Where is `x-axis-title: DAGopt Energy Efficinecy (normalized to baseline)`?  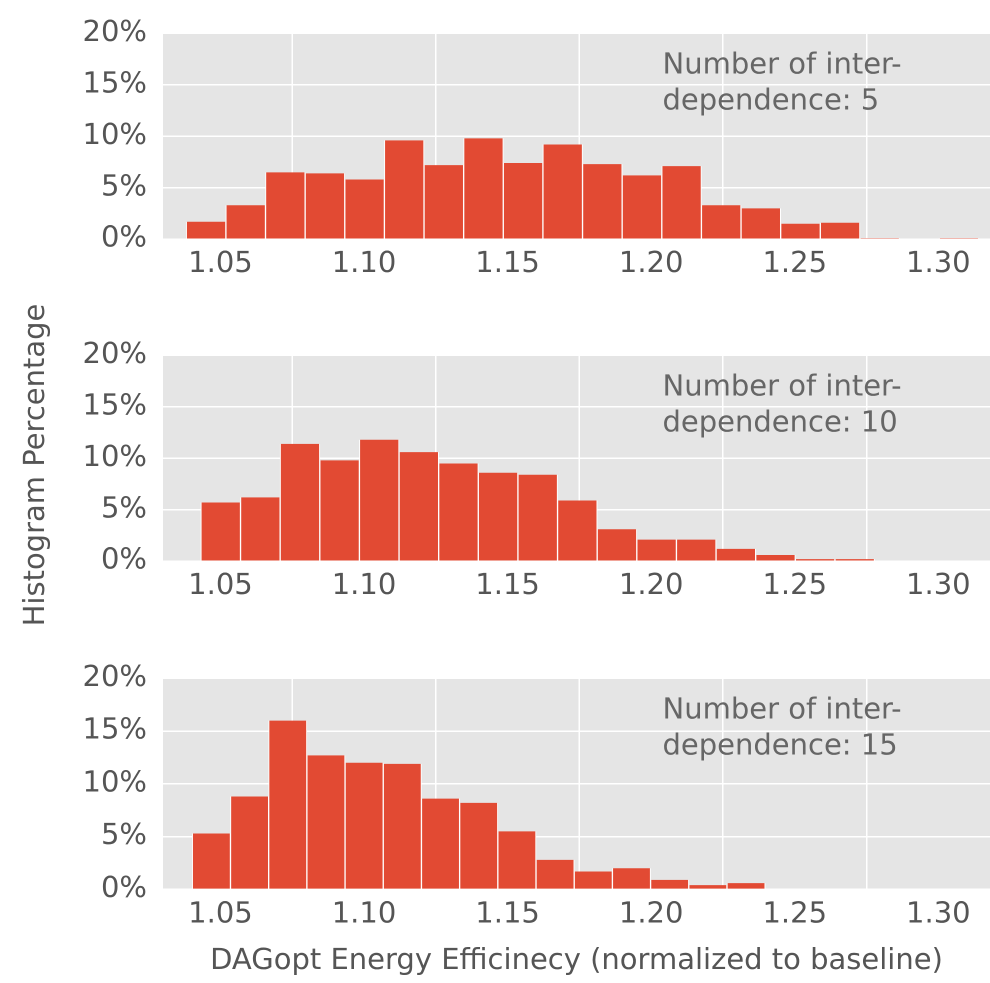 x-axis-title: DAGopt Energy Efficinecy (normalized to baseline) is located at coordinates (576, 959).